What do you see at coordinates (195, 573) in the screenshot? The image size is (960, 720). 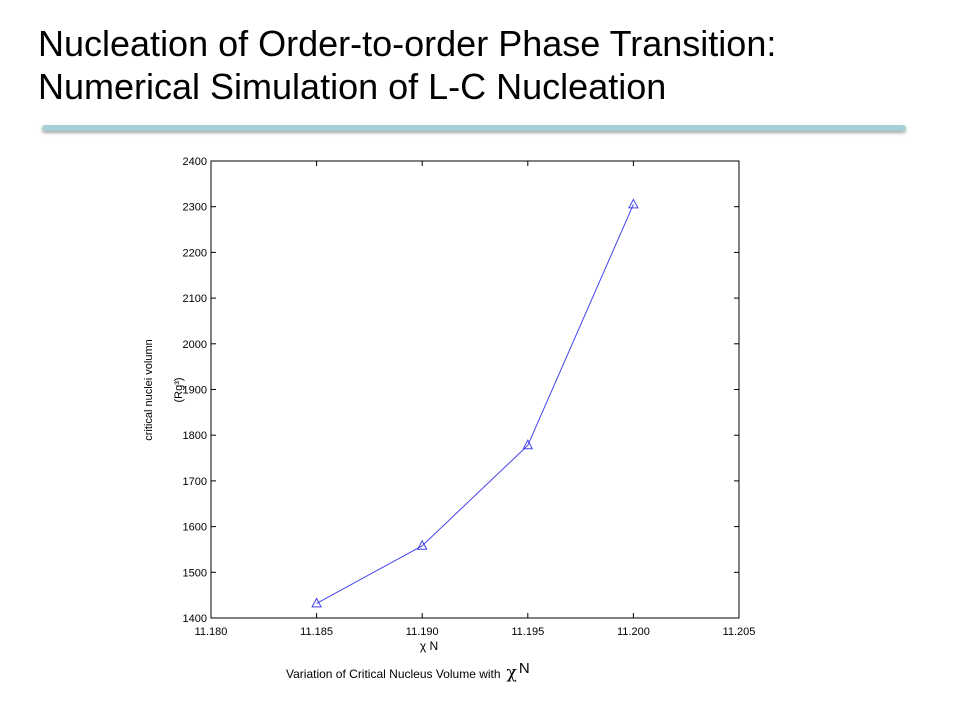 I see `y-tick-label: 1500` at bounding box center [195, 573].